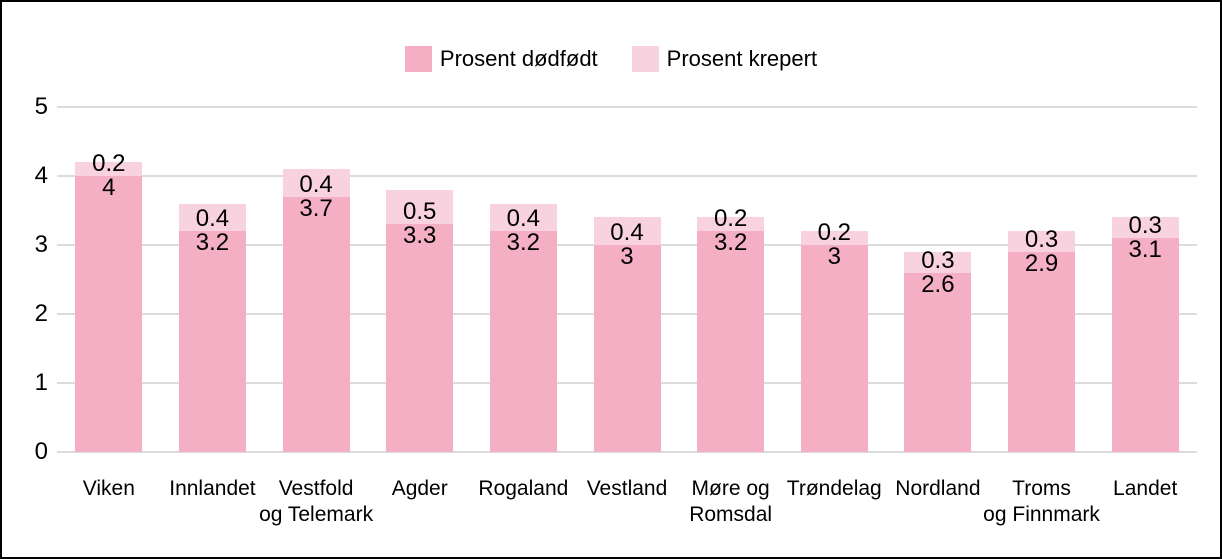 Image resolution: width=1222 pixels, height=559 pixels. I want to click on bar-value-labels: 0.2 3, so click(834, 244).